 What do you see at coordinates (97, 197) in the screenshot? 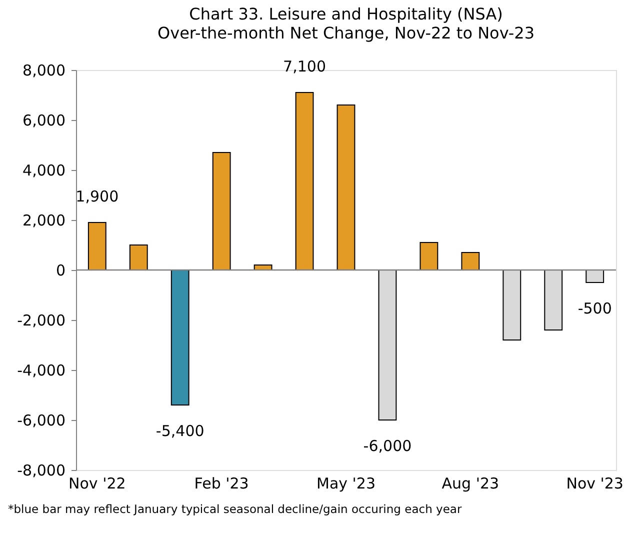
I see `data-label: 1,900` at bounding box center [97, 197].